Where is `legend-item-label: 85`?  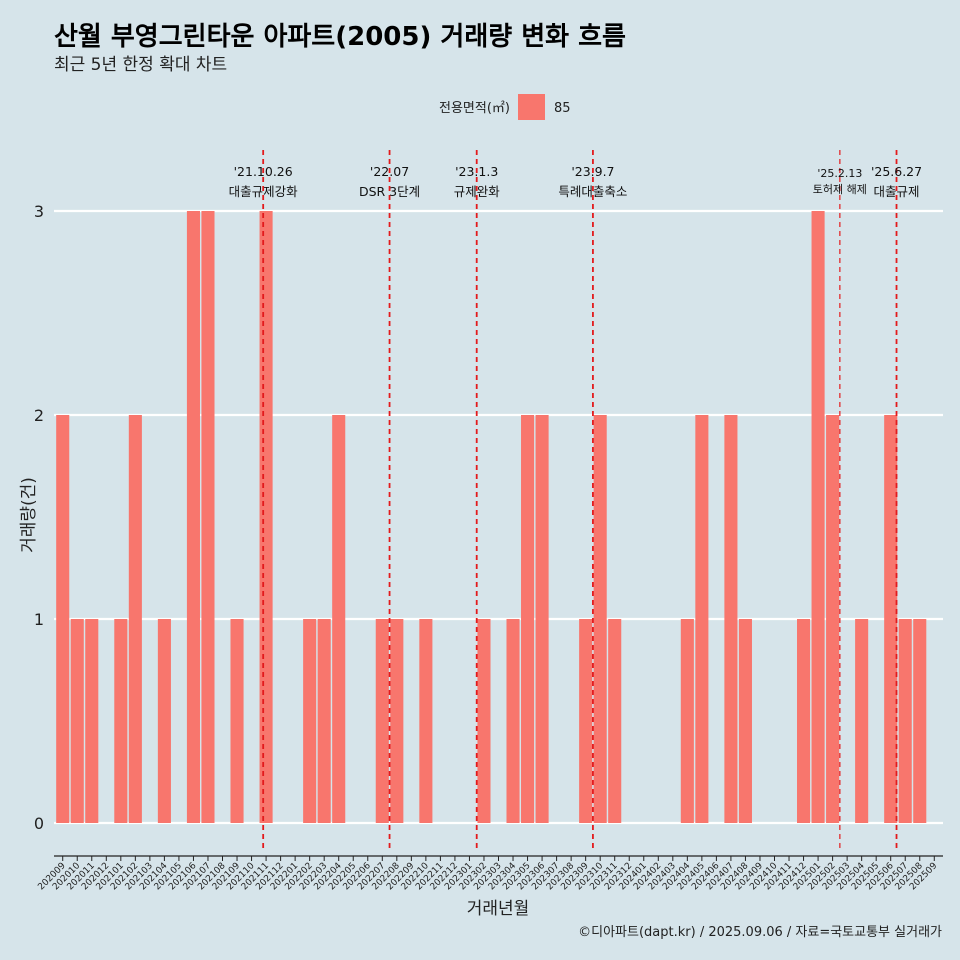 legend-item-label: 85 is located at coordinates (562, 108).